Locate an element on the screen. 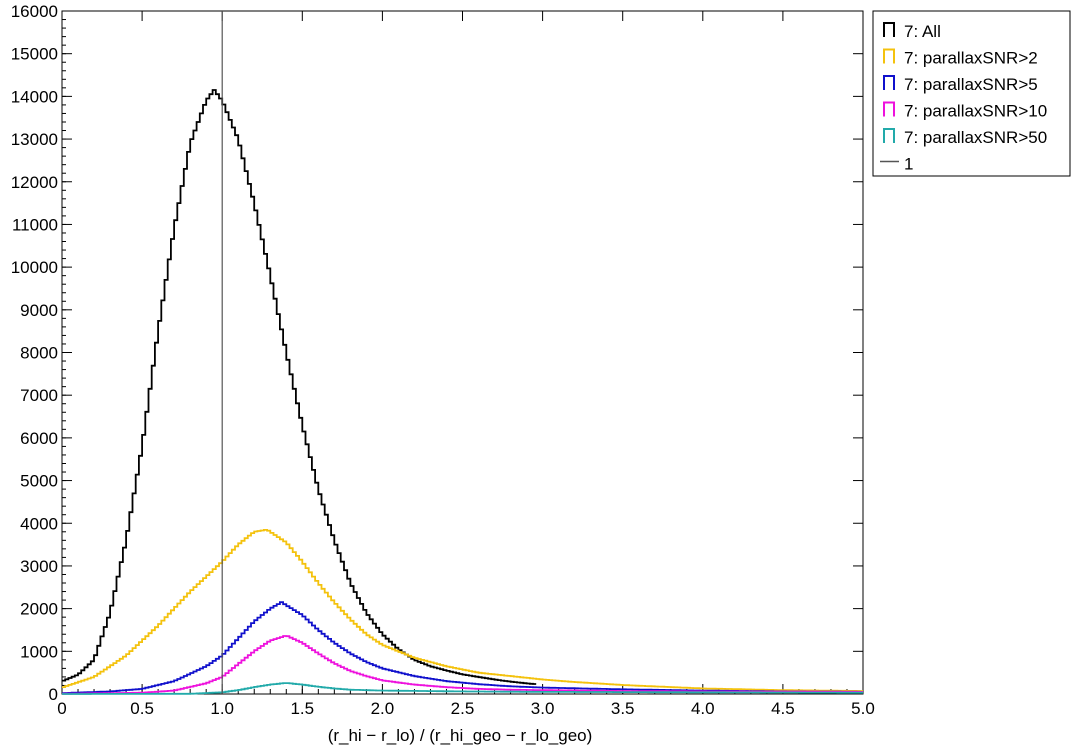 This screenshot has height=749, width=1072. y-tick-label: 15000 is located at coordinates (34, 54).